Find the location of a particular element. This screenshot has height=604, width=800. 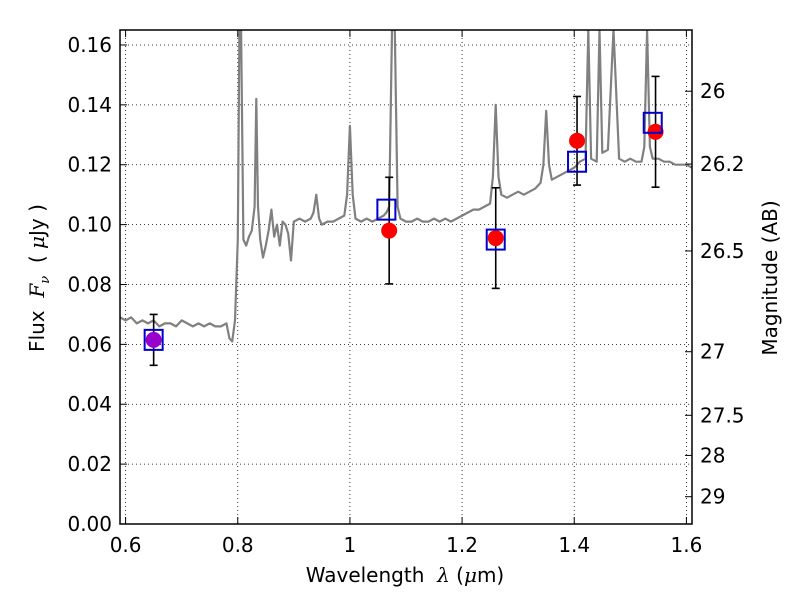

y-axis: 0.00 0.02 0.04 0.06 0.08 0.10 0.12 0.14 0.16 is located at coordinates (97, 284).